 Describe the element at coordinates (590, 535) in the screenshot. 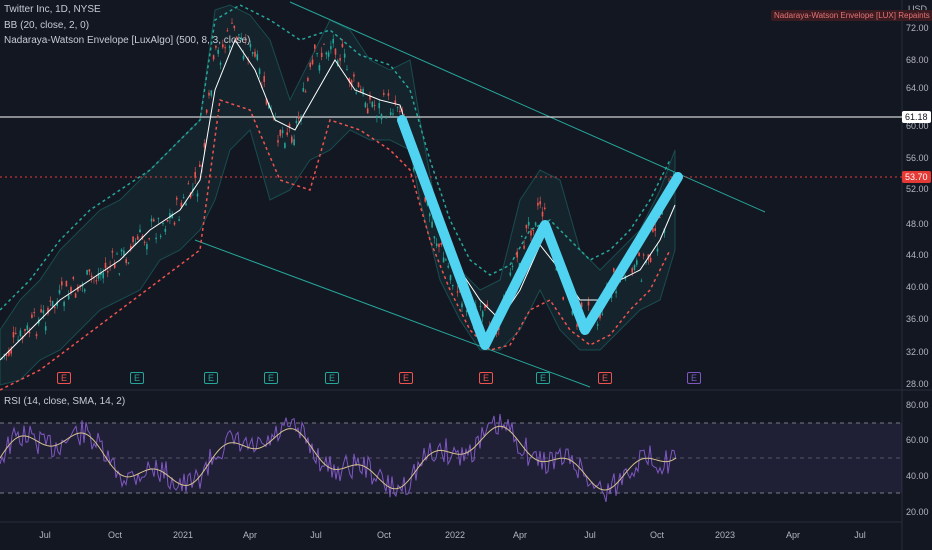

I see `time-tick-label: Jul` at that location.